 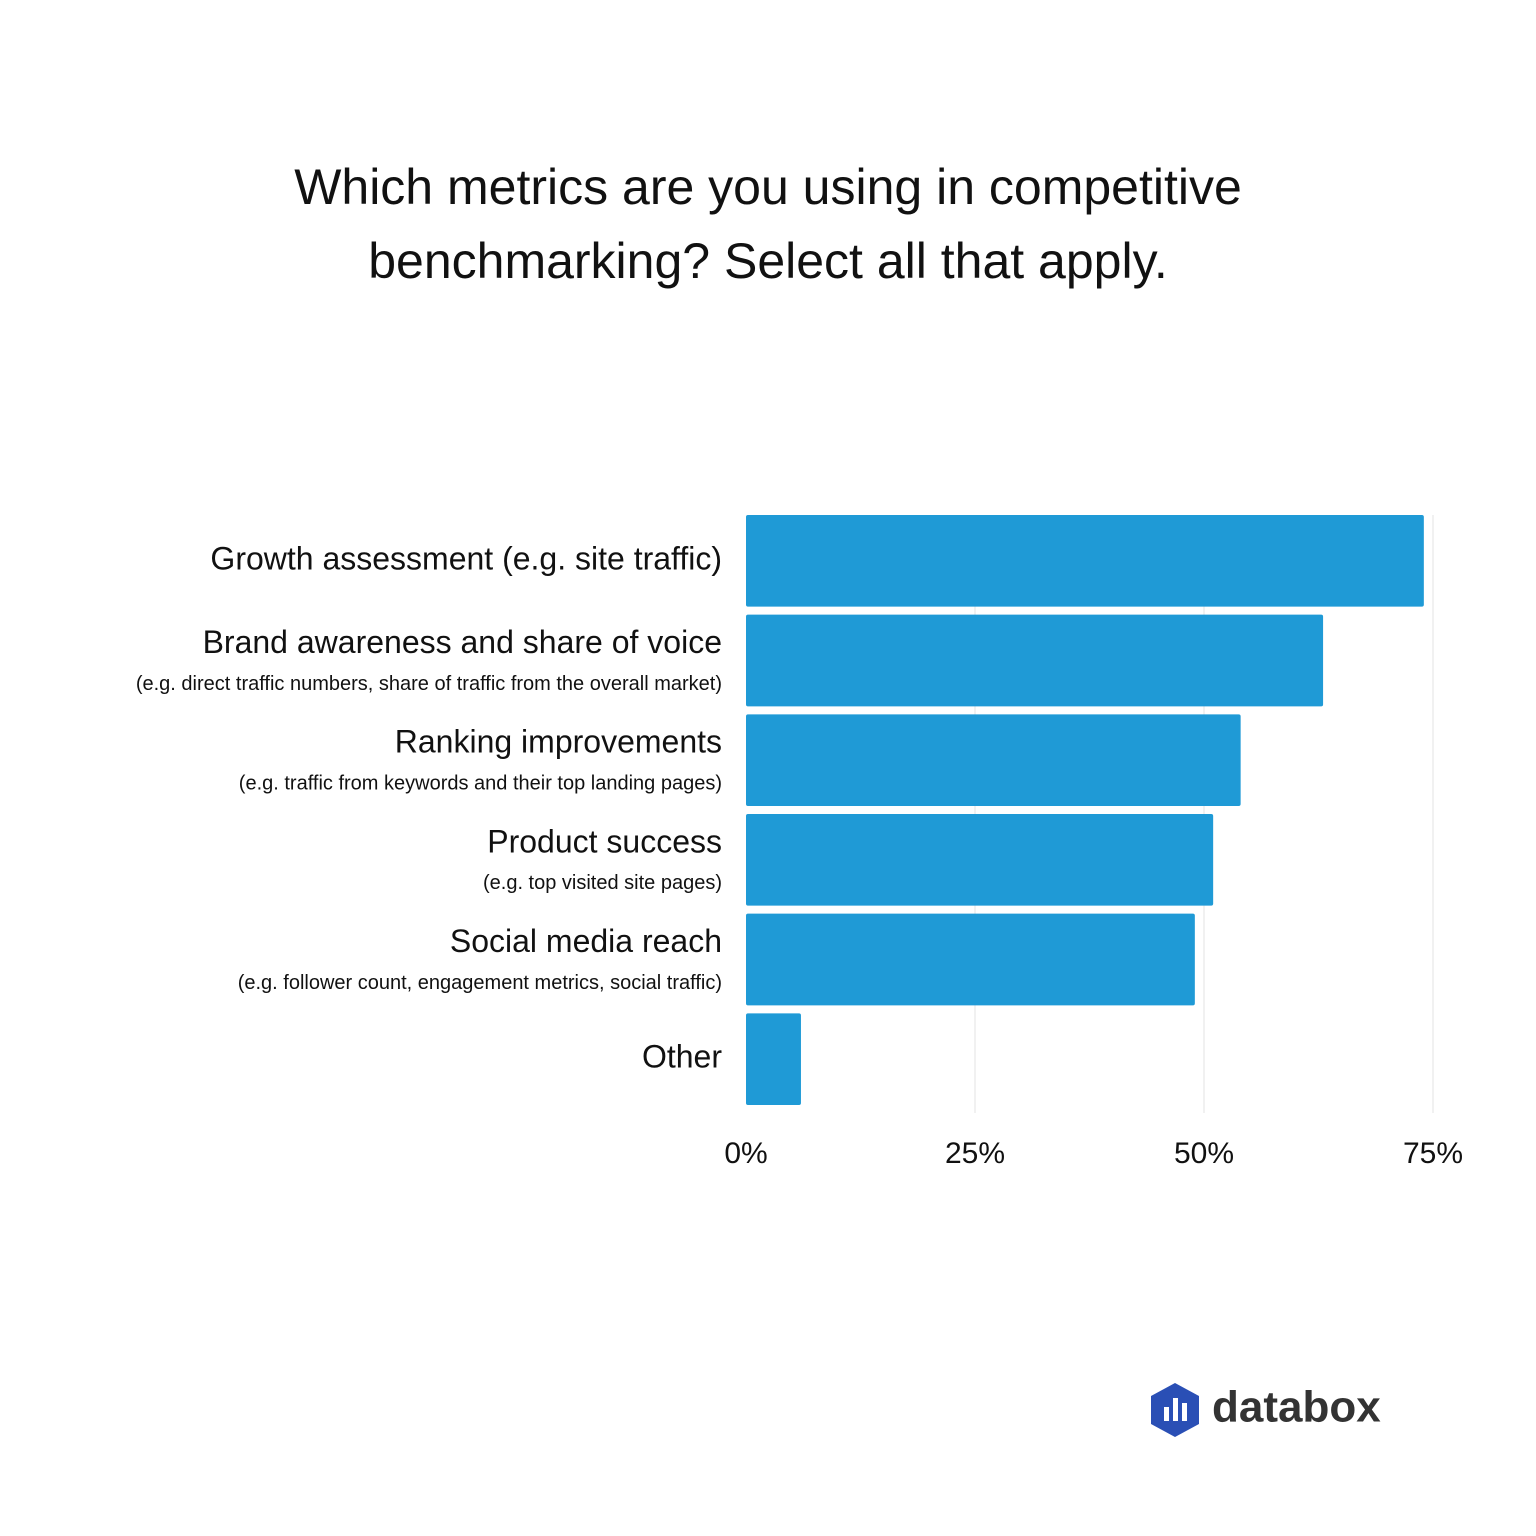 I want to click on y-category-sublabel: (e.g. top visited site pages), so click(x=602, y=883).